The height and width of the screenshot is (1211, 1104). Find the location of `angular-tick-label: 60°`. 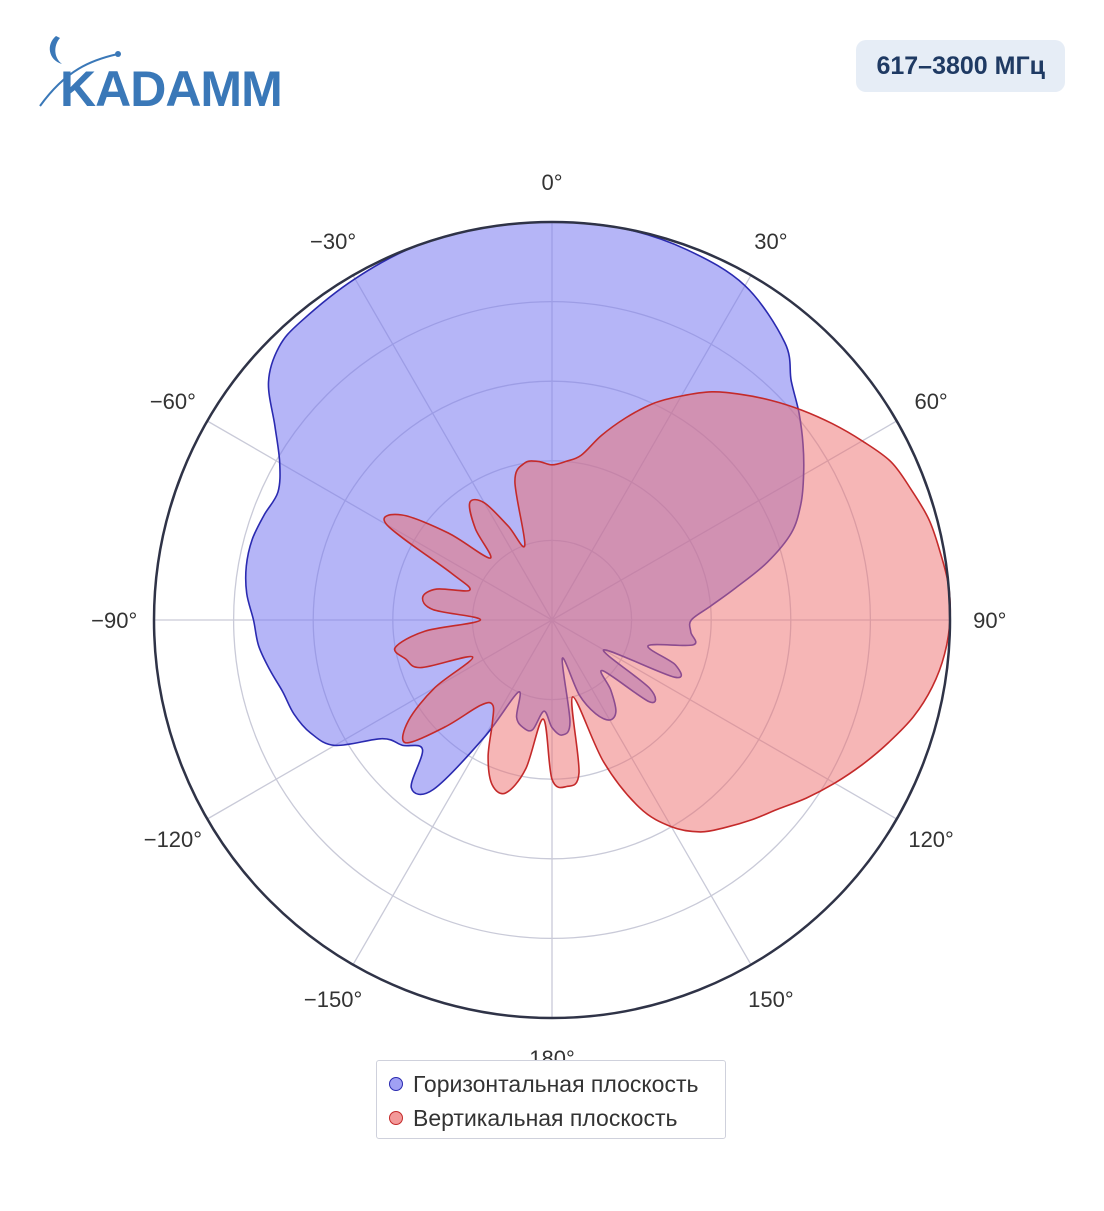

angular-tick-label: 60° is located at coordinates (930, 401).